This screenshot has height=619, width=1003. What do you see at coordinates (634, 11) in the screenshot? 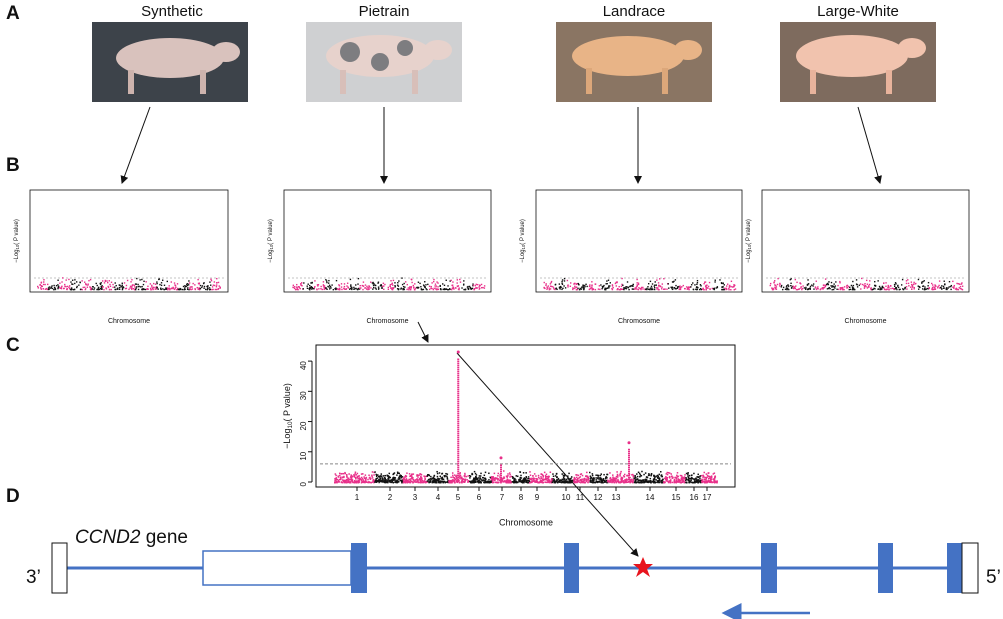
I see `breed-name: Landrace` at bounding box center [634, 11].